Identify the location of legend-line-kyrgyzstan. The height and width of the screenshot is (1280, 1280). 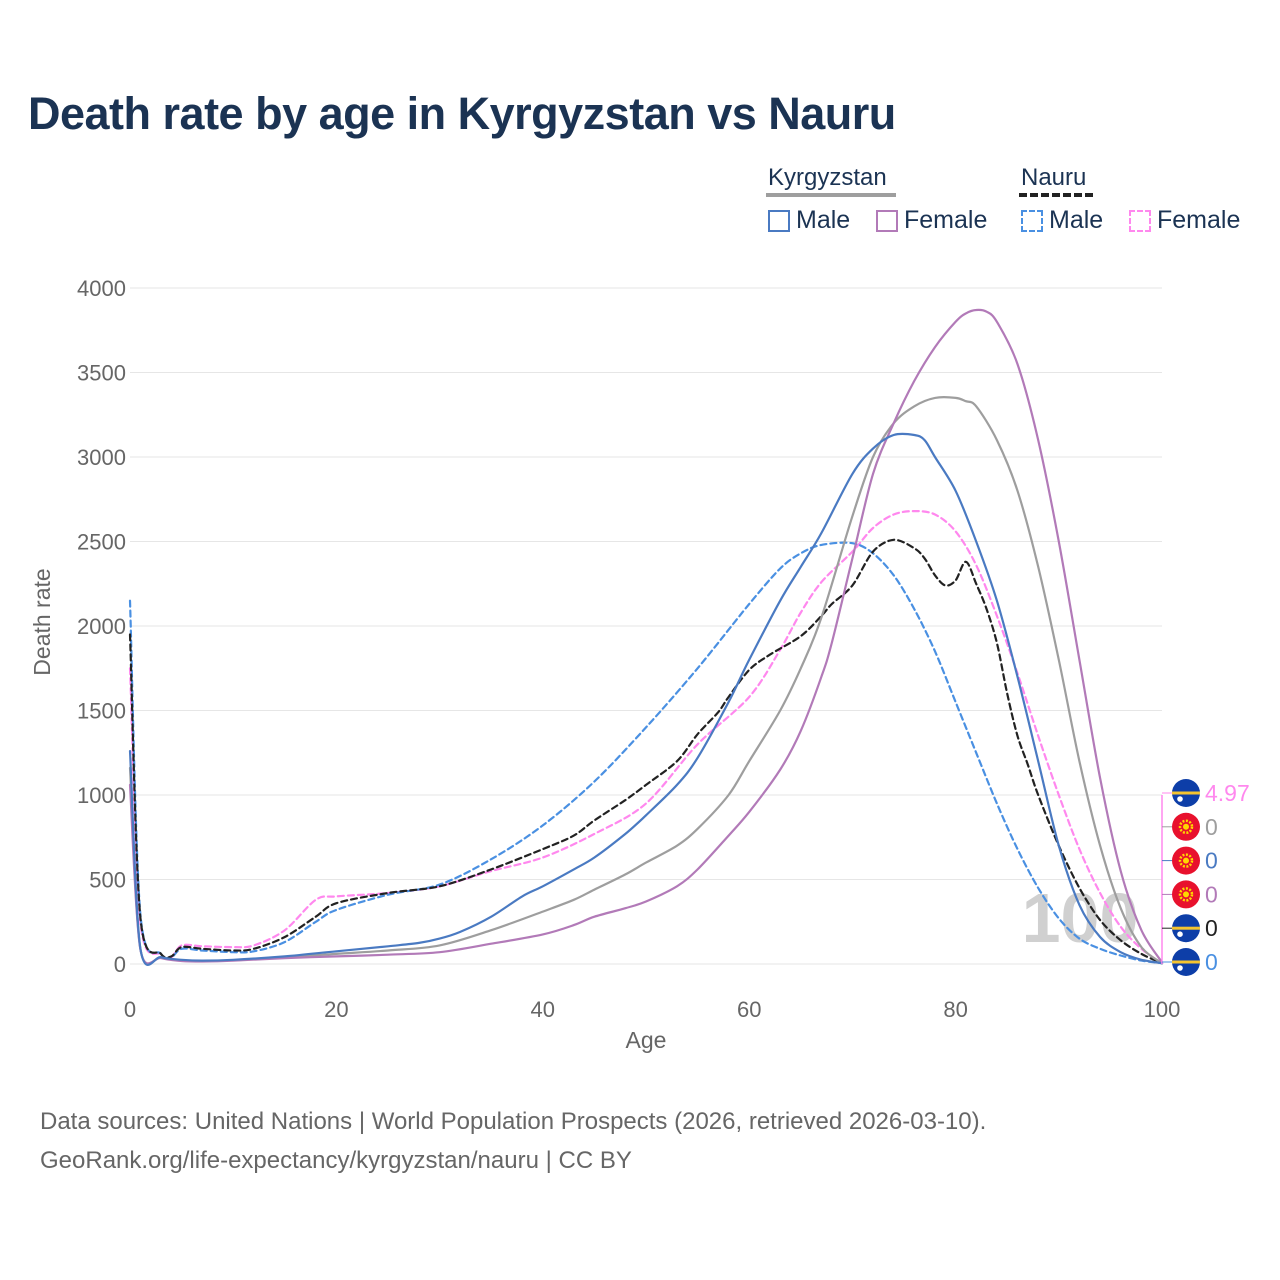
(831, 195).